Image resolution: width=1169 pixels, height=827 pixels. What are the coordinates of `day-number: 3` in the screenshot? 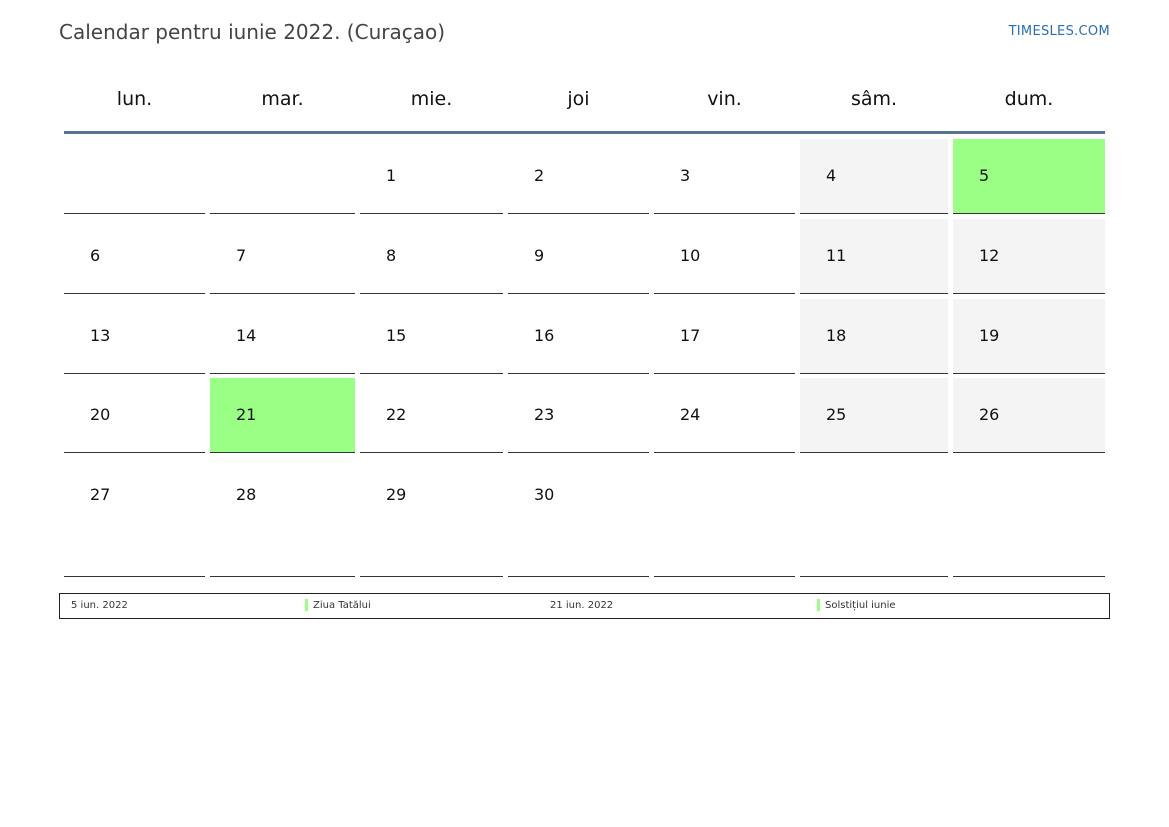 It's located at (685, 175).